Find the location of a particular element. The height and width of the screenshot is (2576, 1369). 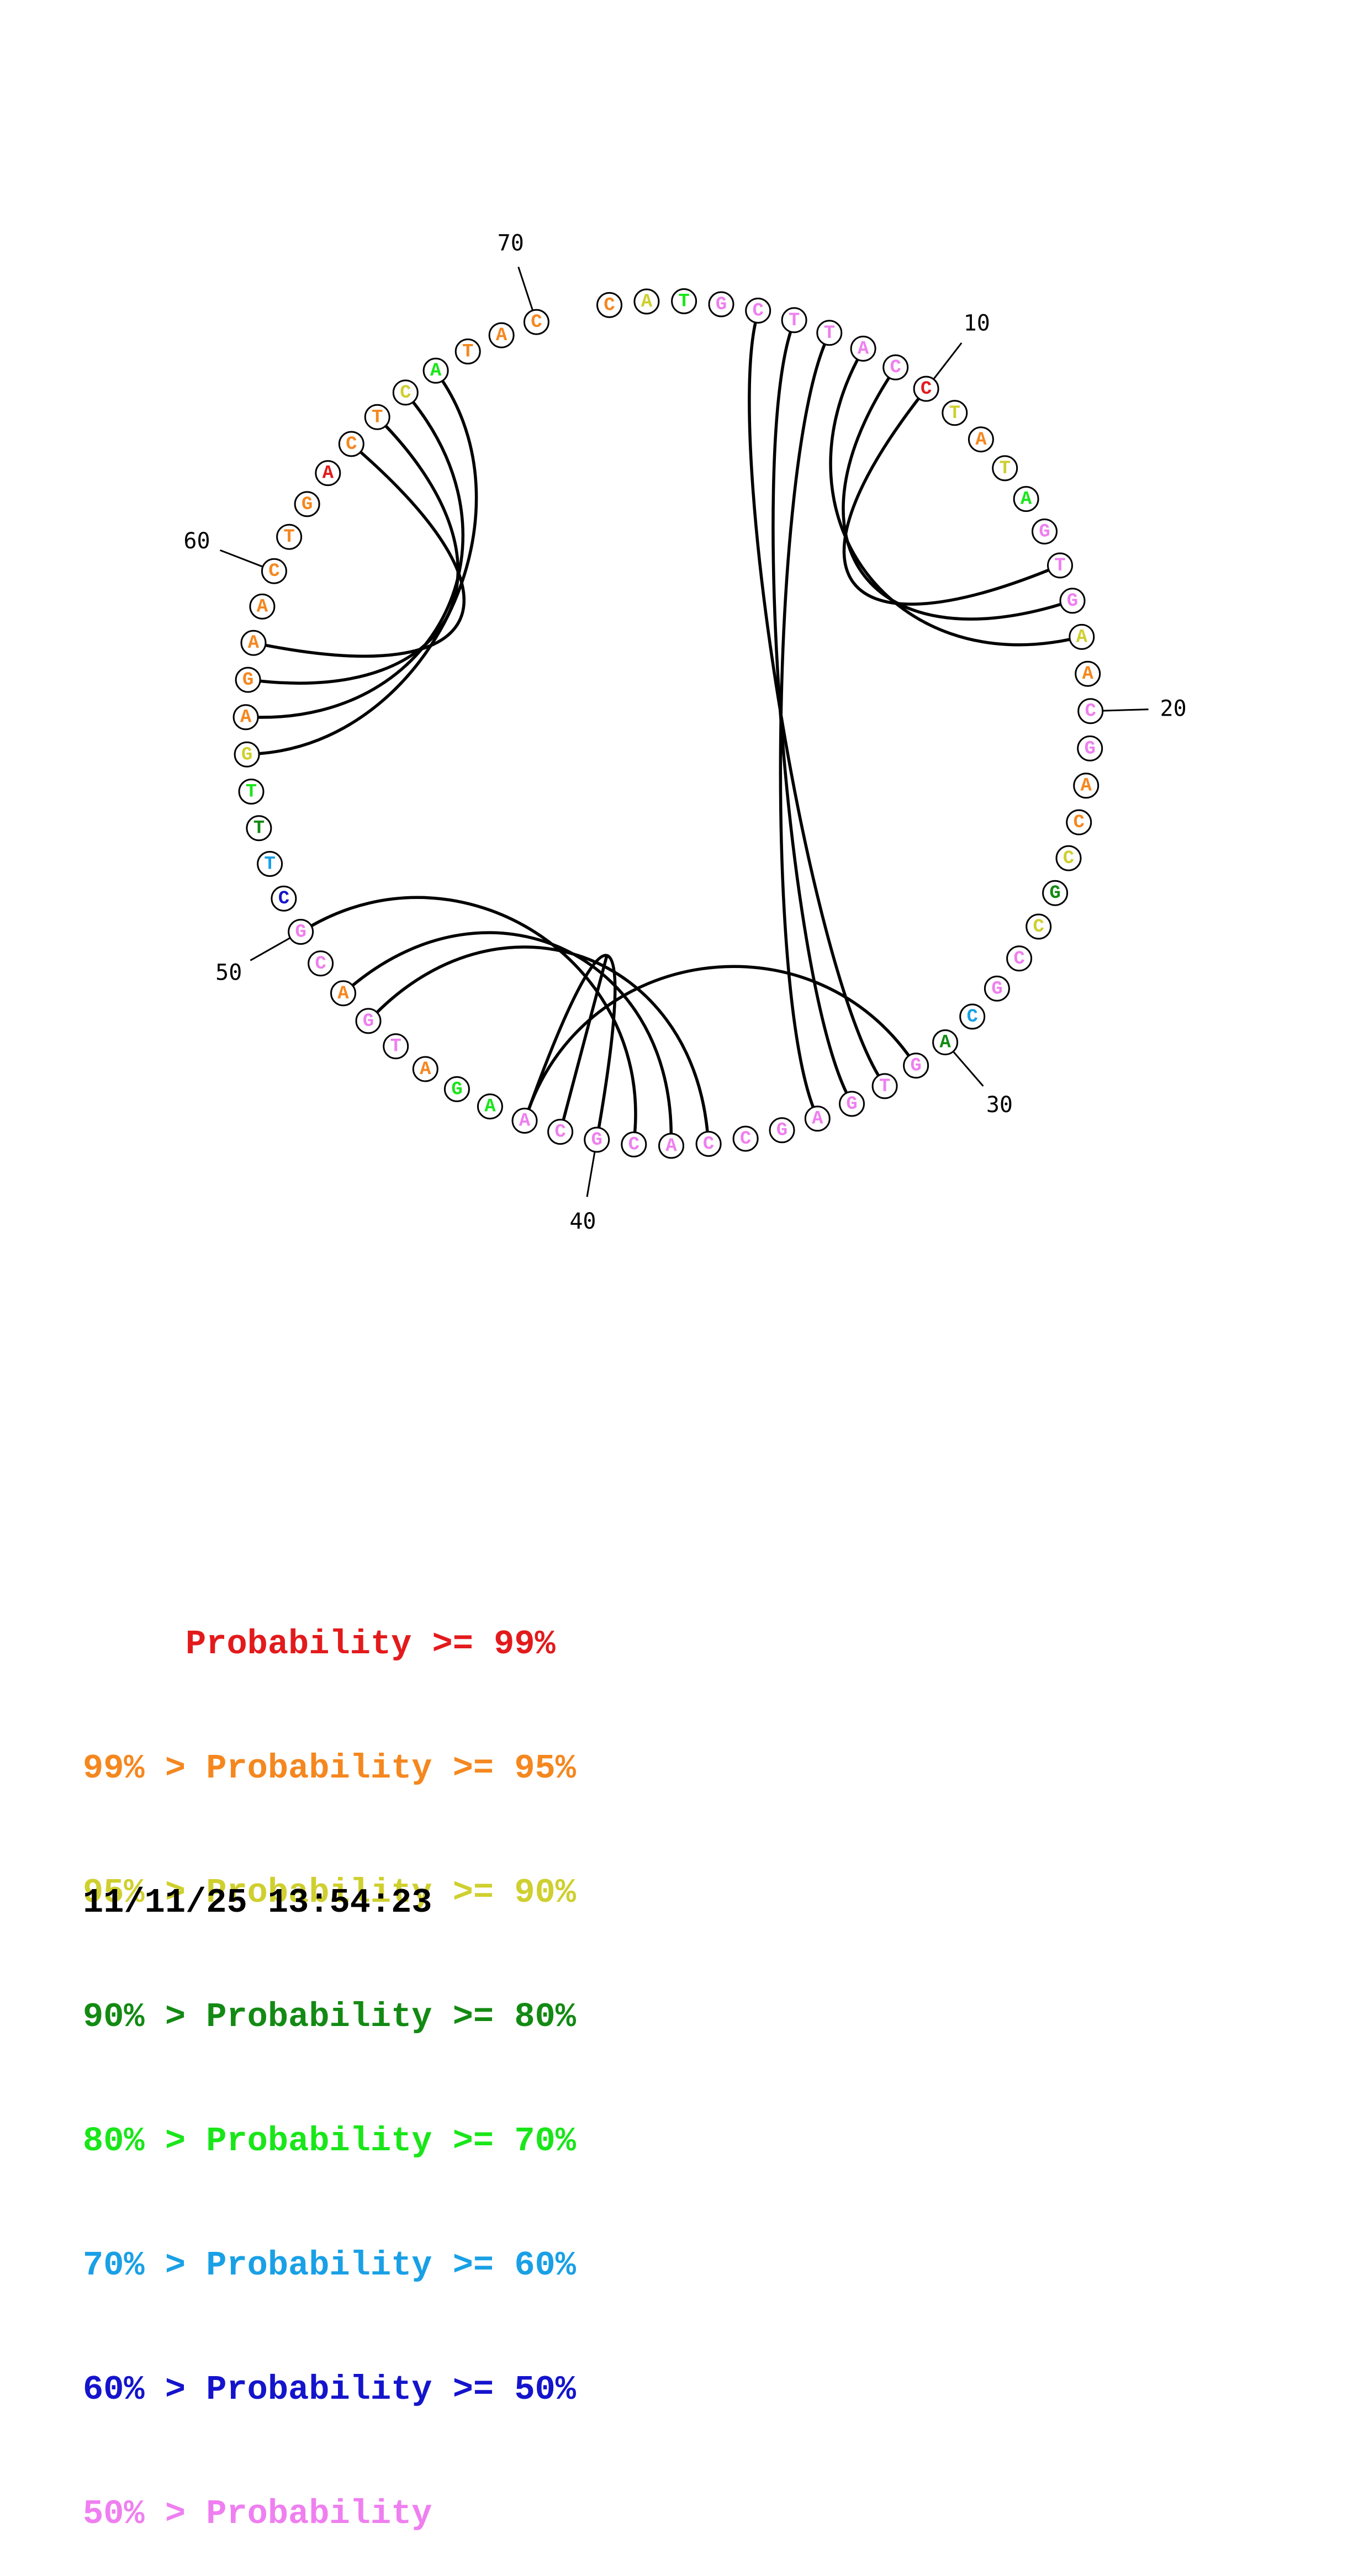

legend-entry-99: Probability >= 99% is located at coordinates (371, 1644).